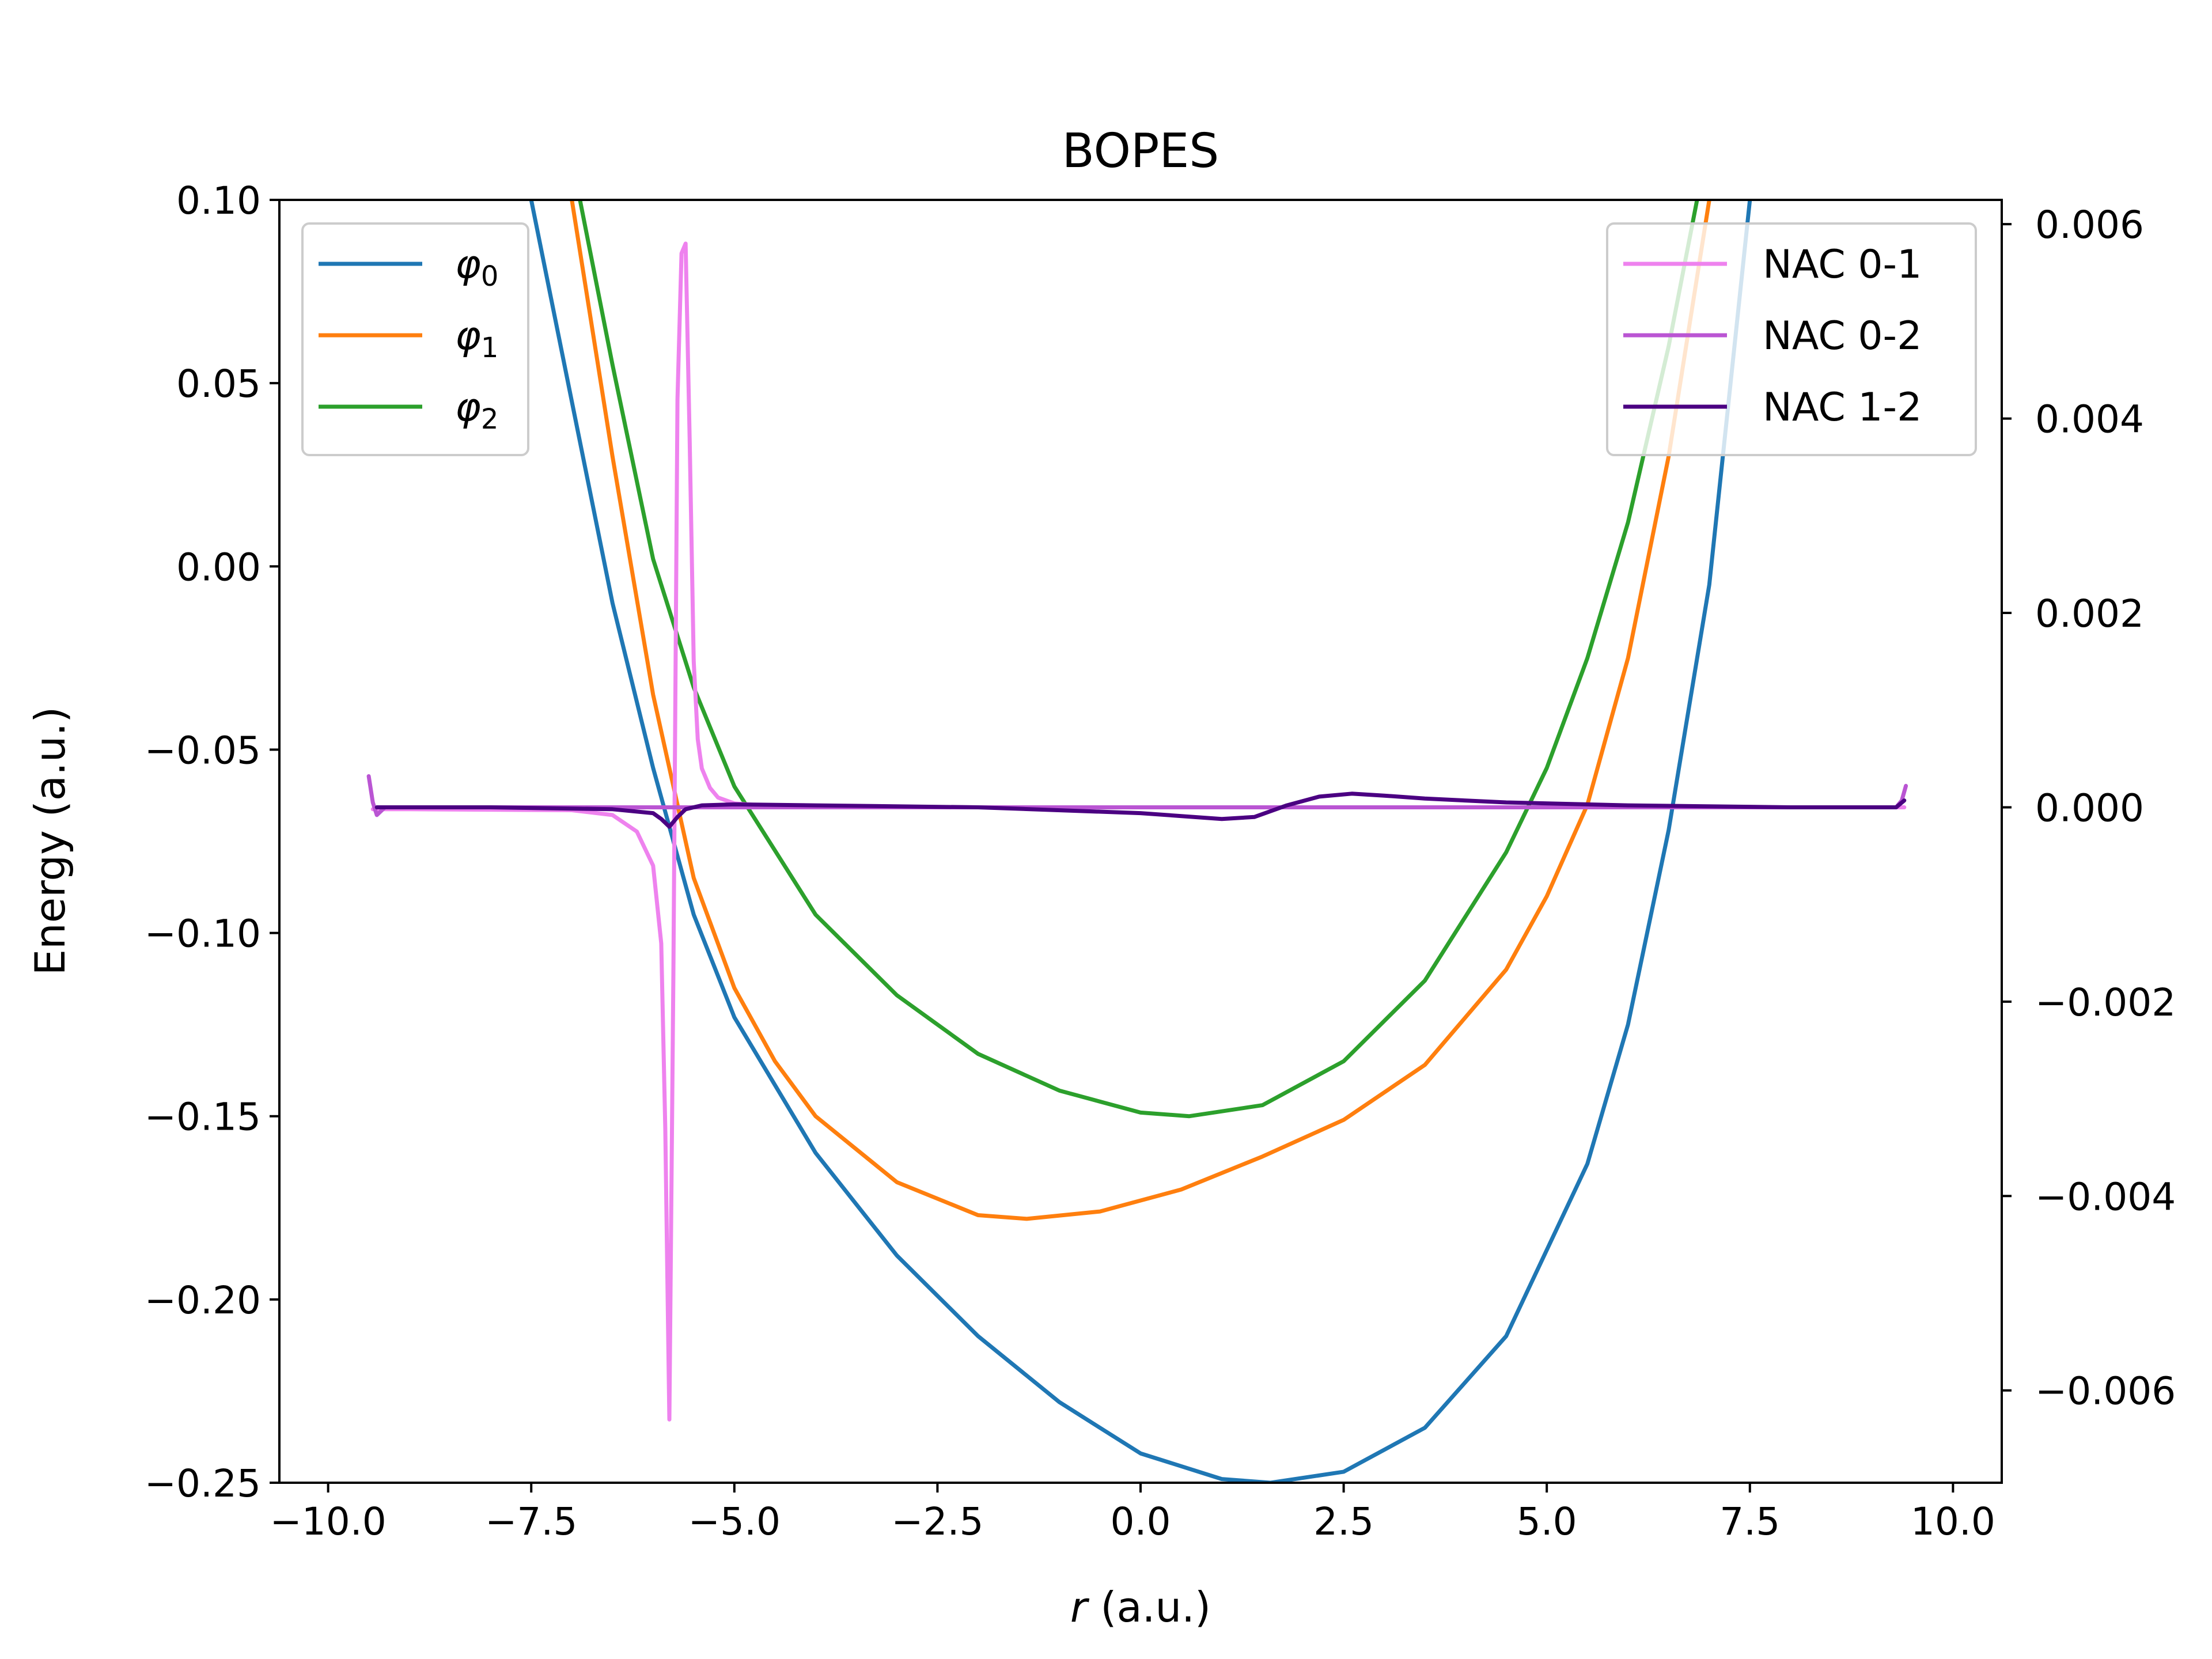  What do you see at coordinates (1140, 151) in the screenshot?
I see `chart-title: BOPES` at bounding box center [1140, 151].